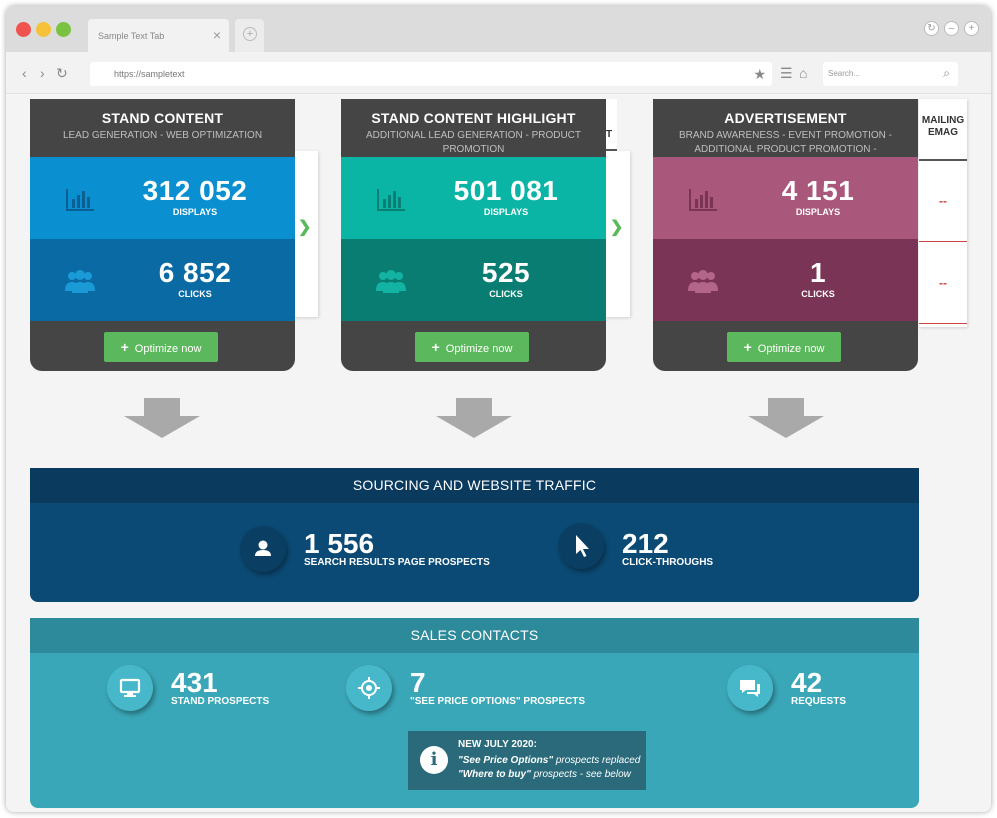 The height and width of the screenshot is (818, 997). What do you see at coordinates (890, 74) in the screenshot?
I see `search-input: Search... ⌕` at bounding box center [890, 74].